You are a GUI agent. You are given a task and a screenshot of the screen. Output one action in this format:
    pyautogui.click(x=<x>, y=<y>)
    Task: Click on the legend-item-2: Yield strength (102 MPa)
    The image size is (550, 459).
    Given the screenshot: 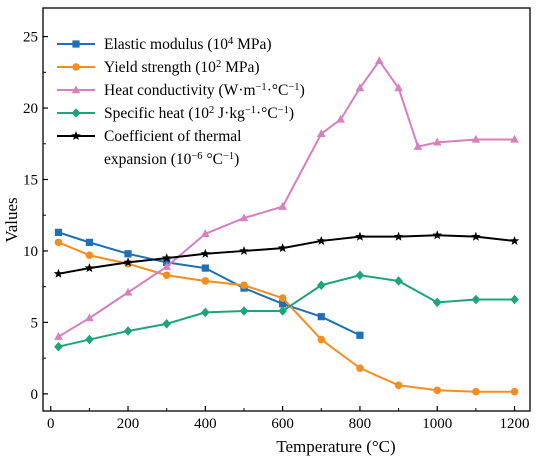 What is the action you would take?
    pyautogui.click(x=158, y=68)
    